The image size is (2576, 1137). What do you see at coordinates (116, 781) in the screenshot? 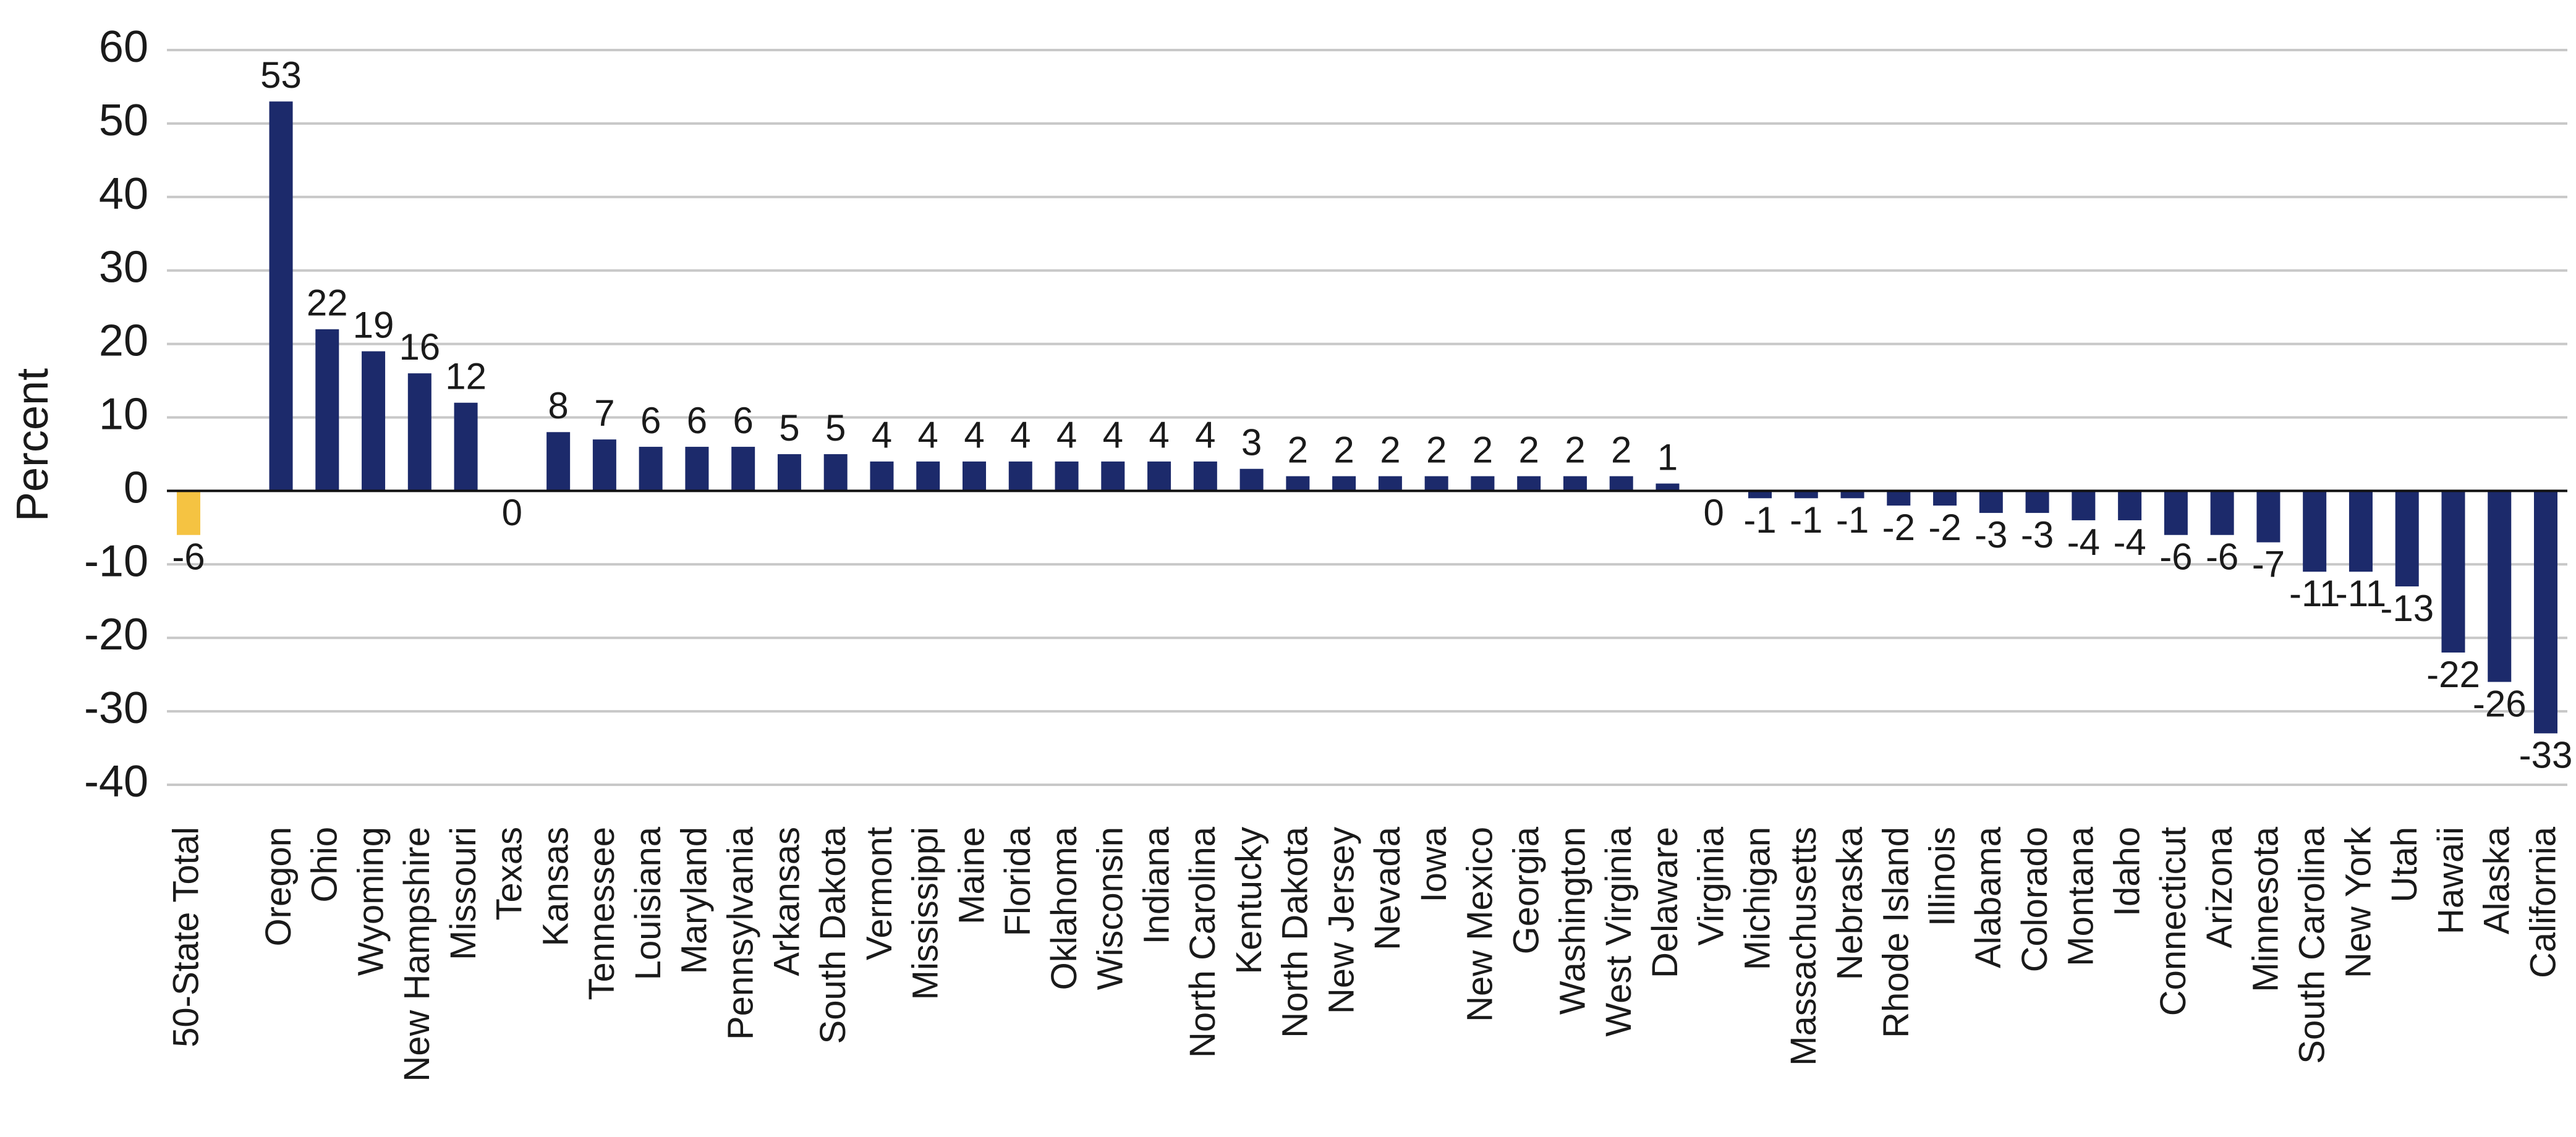
I see `y-tick-label: -40` at bounding box center [116, 781].